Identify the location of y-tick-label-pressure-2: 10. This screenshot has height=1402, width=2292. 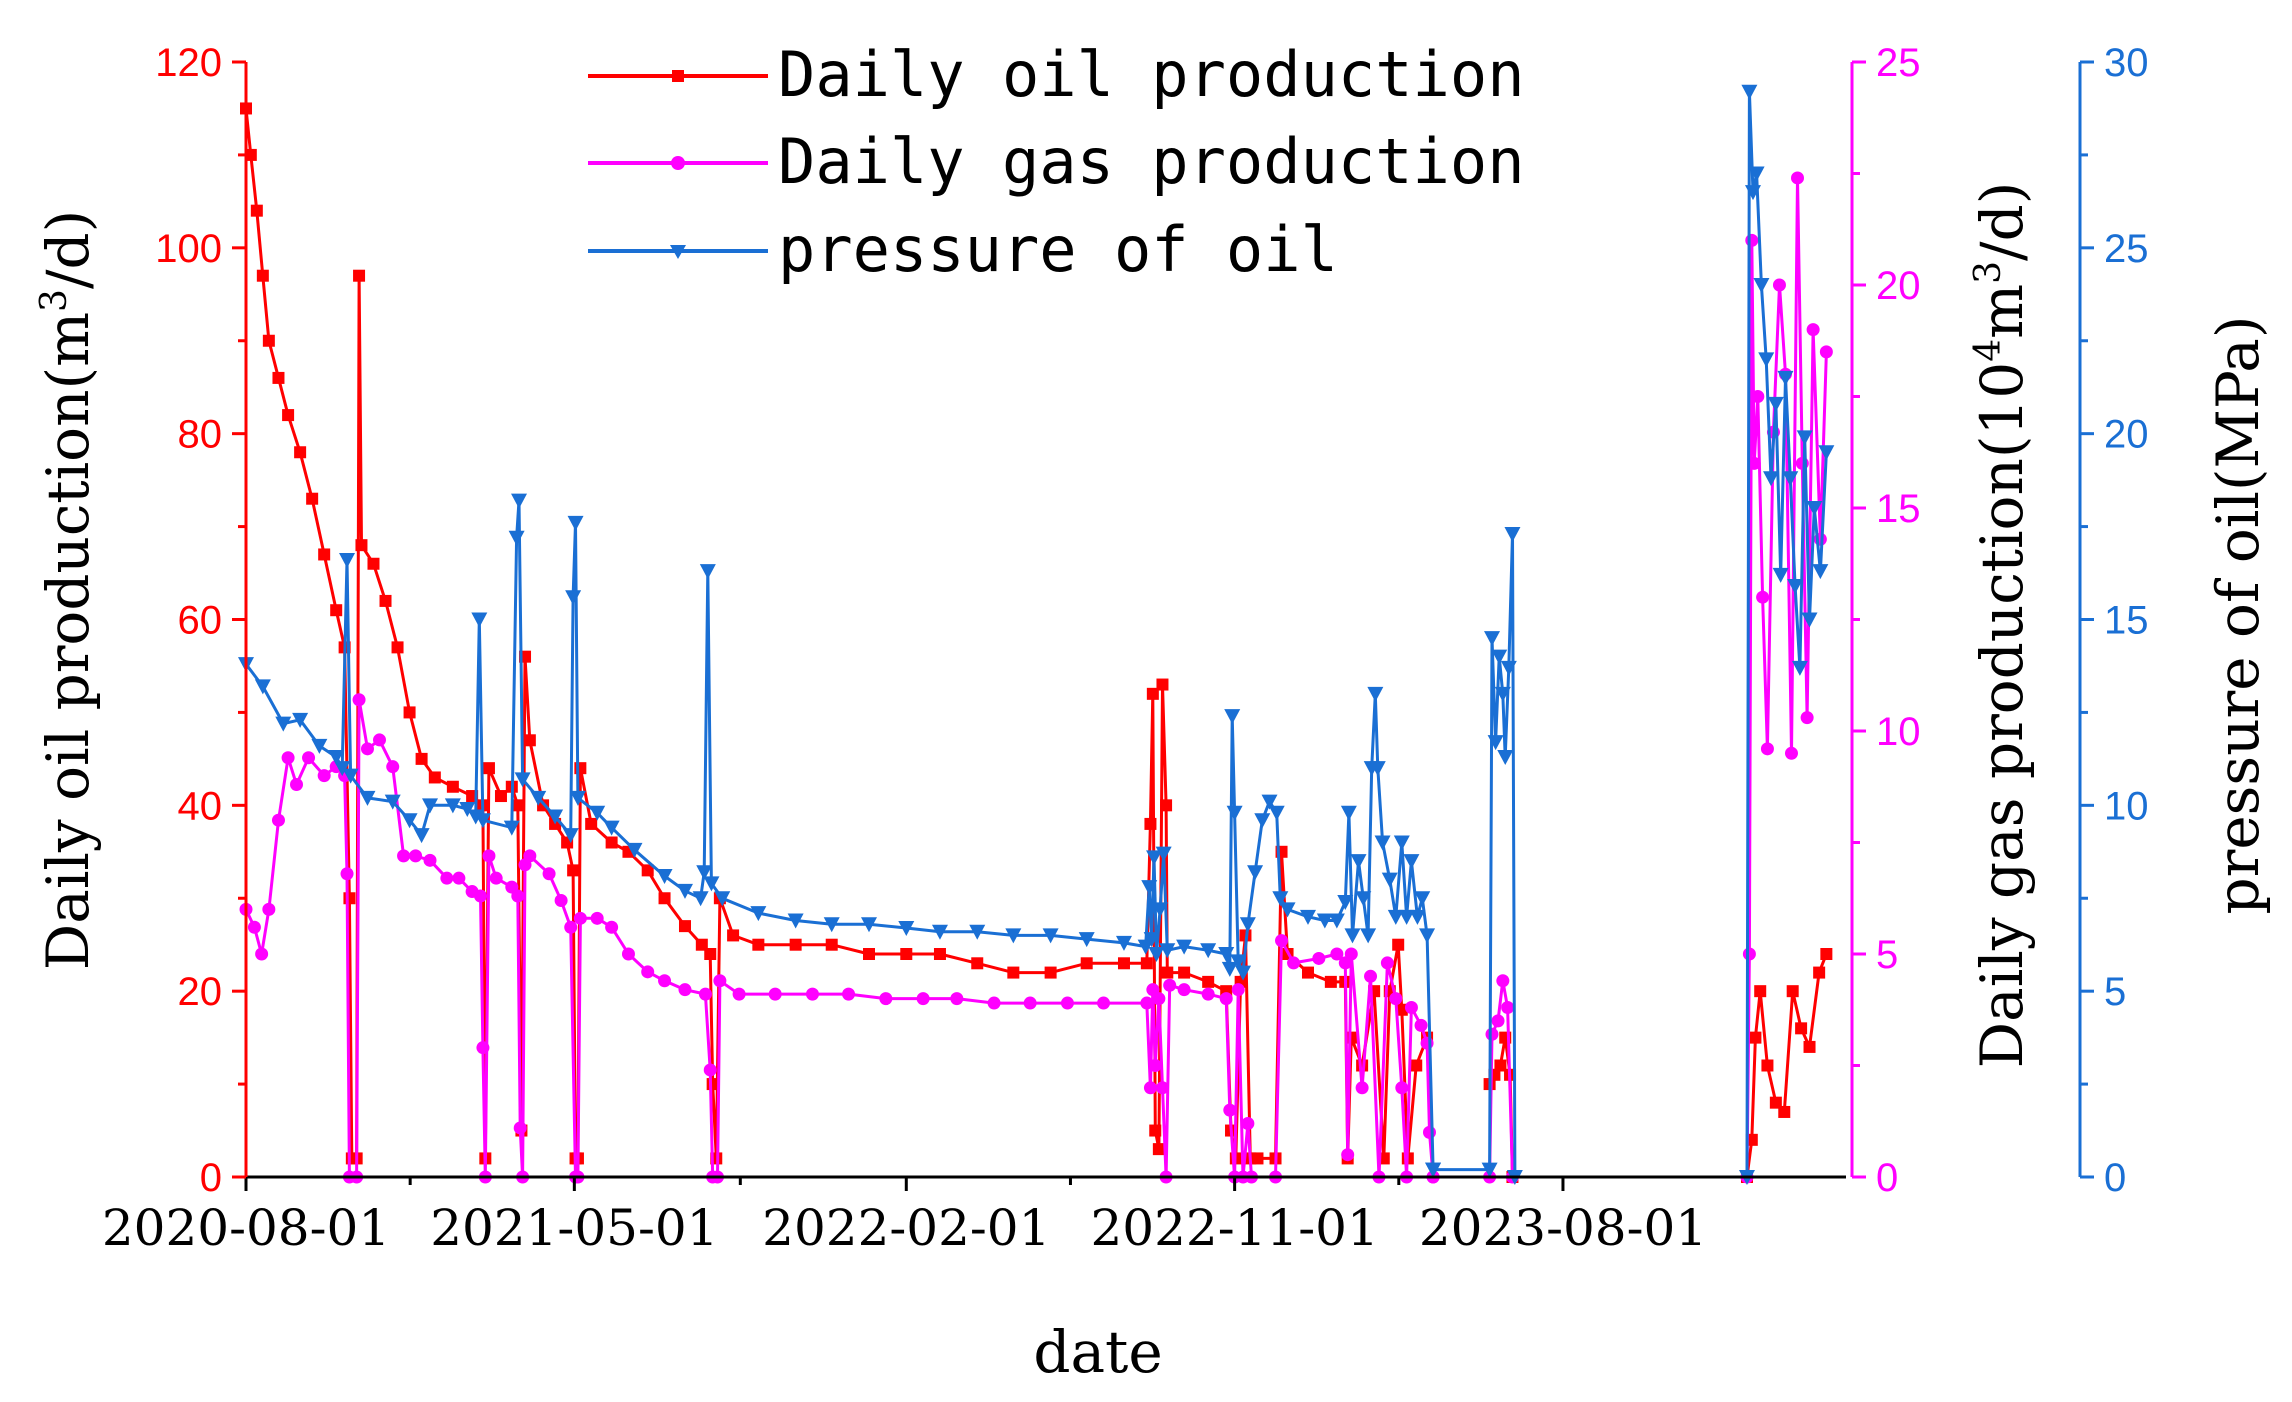
(2126, 806).